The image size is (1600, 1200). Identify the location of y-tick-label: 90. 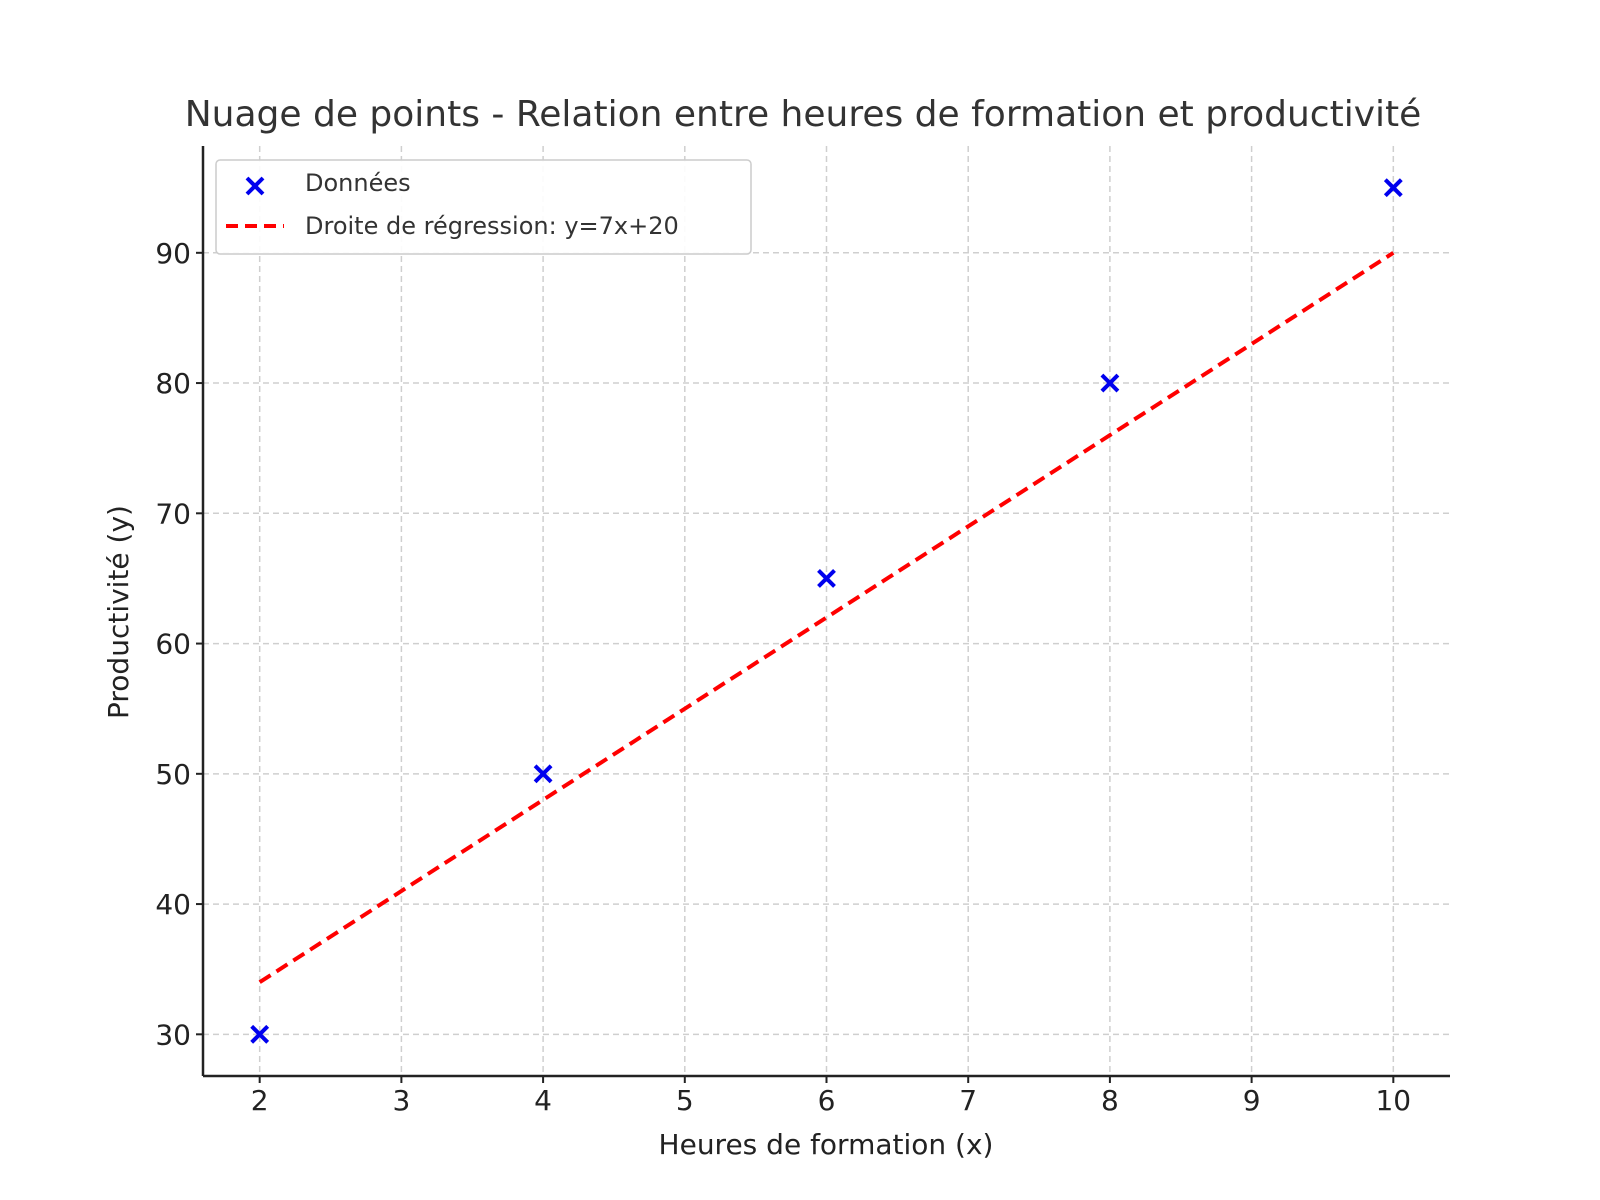
(173, 253).